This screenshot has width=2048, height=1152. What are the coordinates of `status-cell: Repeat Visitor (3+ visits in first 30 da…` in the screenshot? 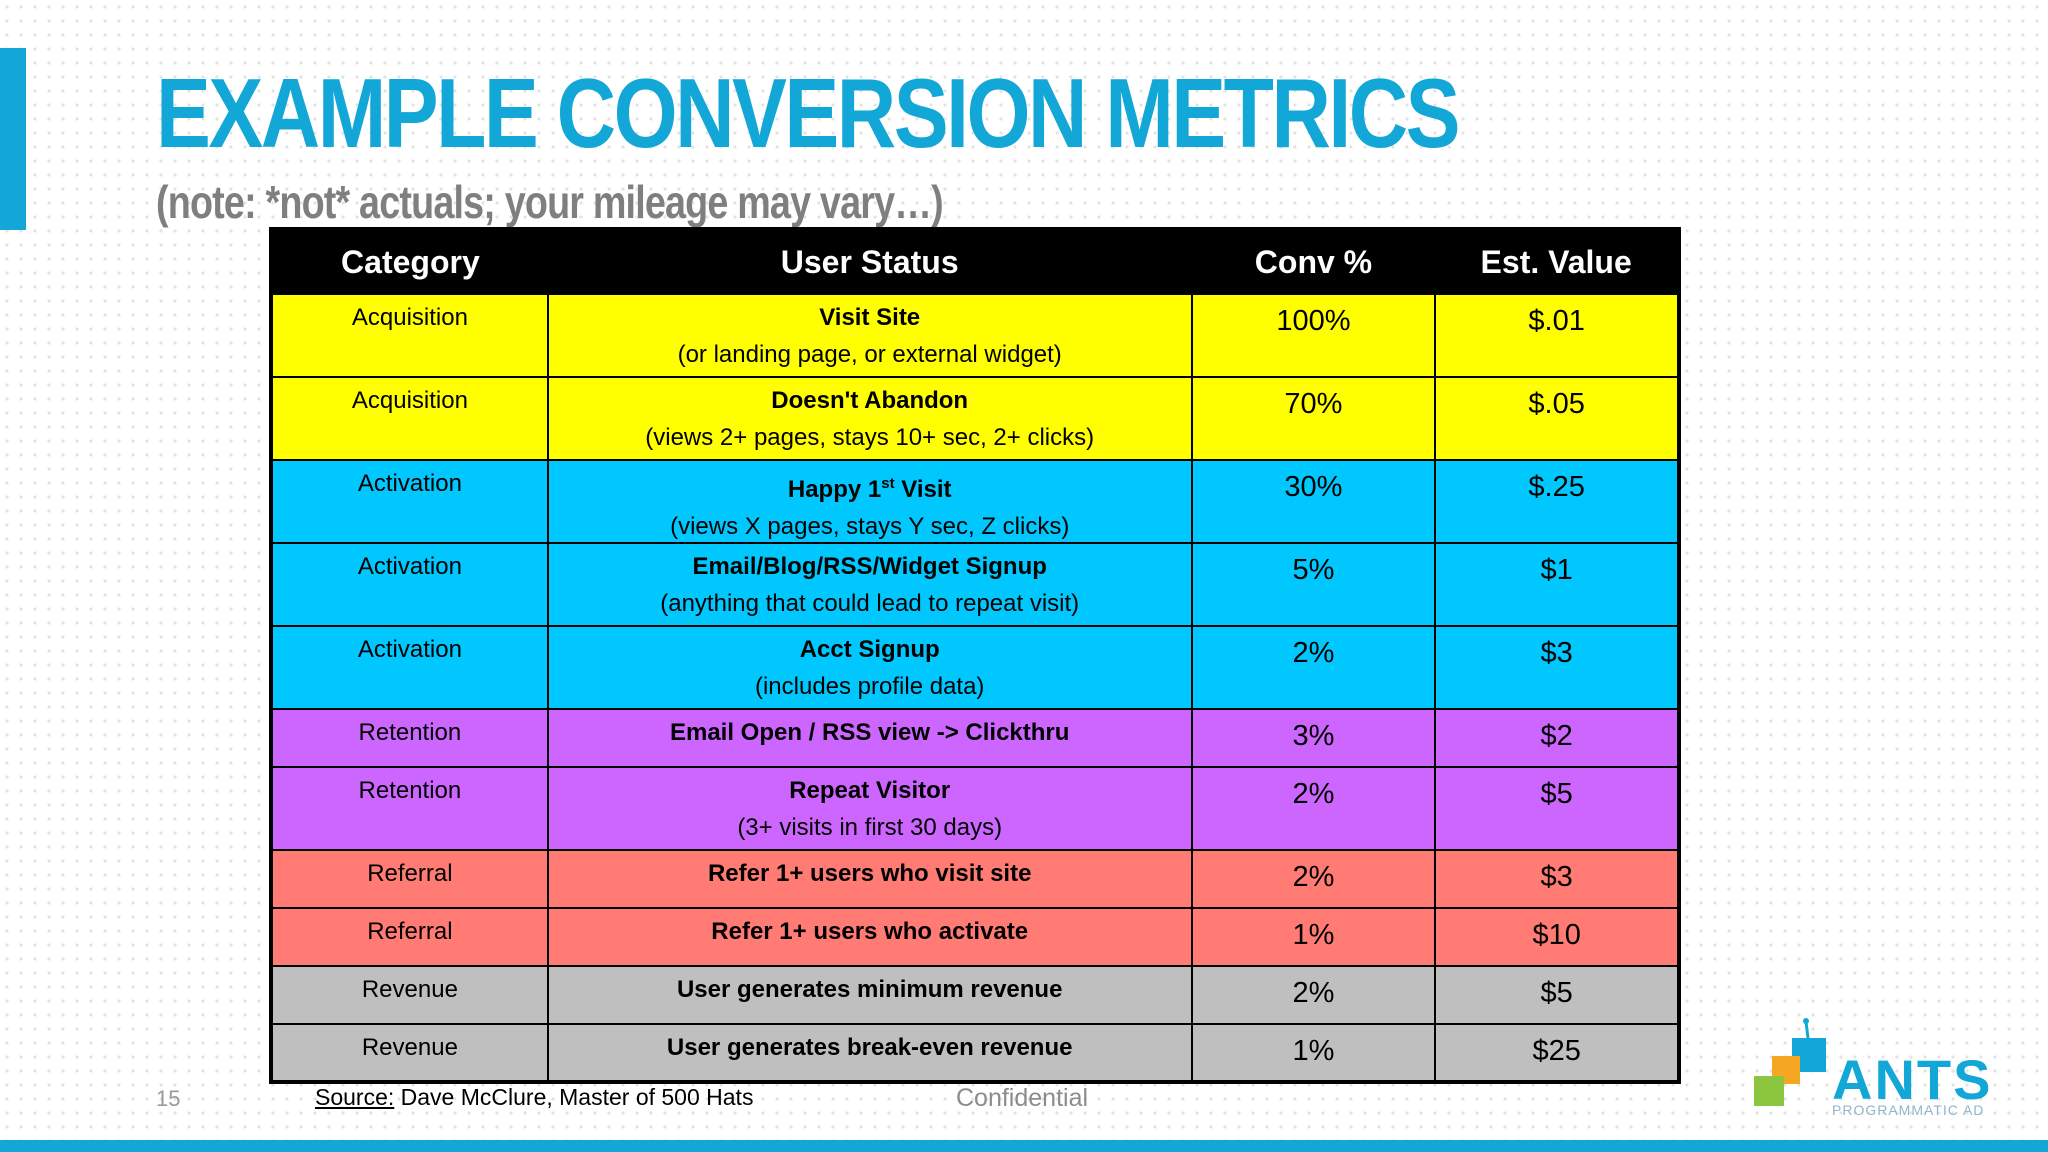 It's located at (869, 808).